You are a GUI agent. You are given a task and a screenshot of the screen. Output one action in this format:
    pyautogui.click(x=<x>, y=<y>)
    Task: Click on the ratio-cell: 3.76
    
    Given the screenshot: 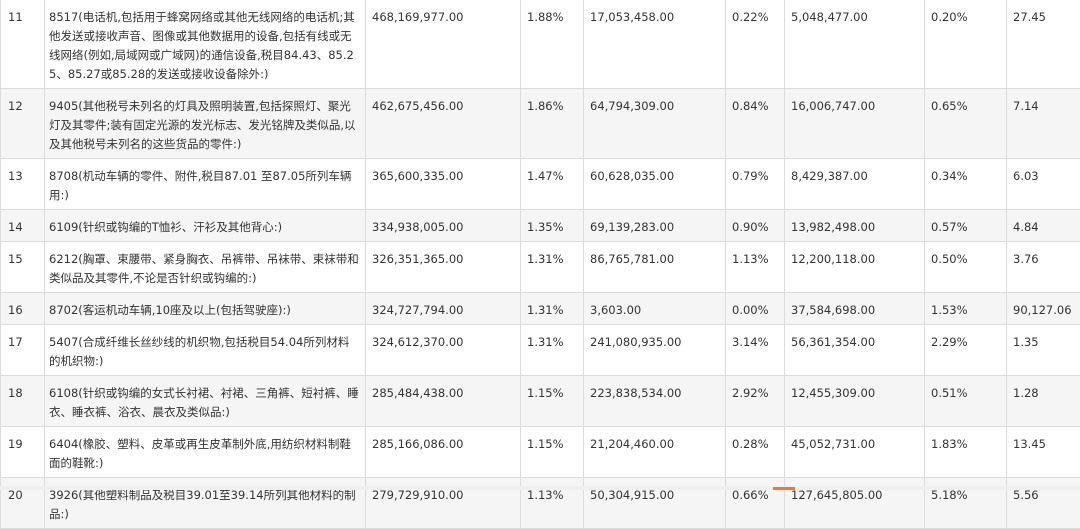 What is the action you would take?
    pyautogui.click(x=1043, y=267)
    